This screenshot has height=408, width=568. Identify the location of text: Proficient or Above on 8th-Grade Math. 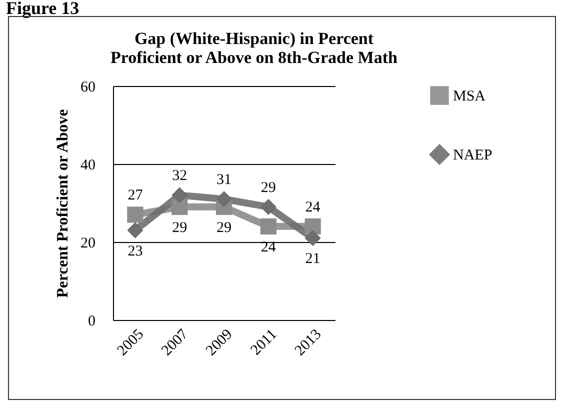
(254, 57).